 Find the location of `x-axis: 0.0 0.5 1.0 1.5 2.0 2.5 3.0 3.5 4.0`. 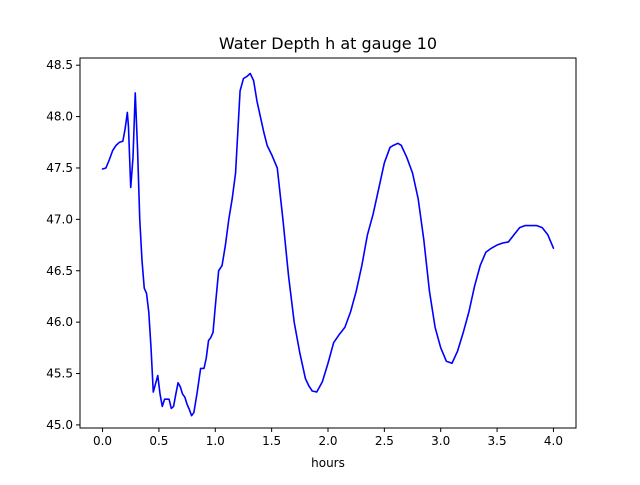

x-axis: 0.0 0.5 1.0 1.5 2.0 2.5 3.0 3.5 4.0 is located at coordinates (328, 438).